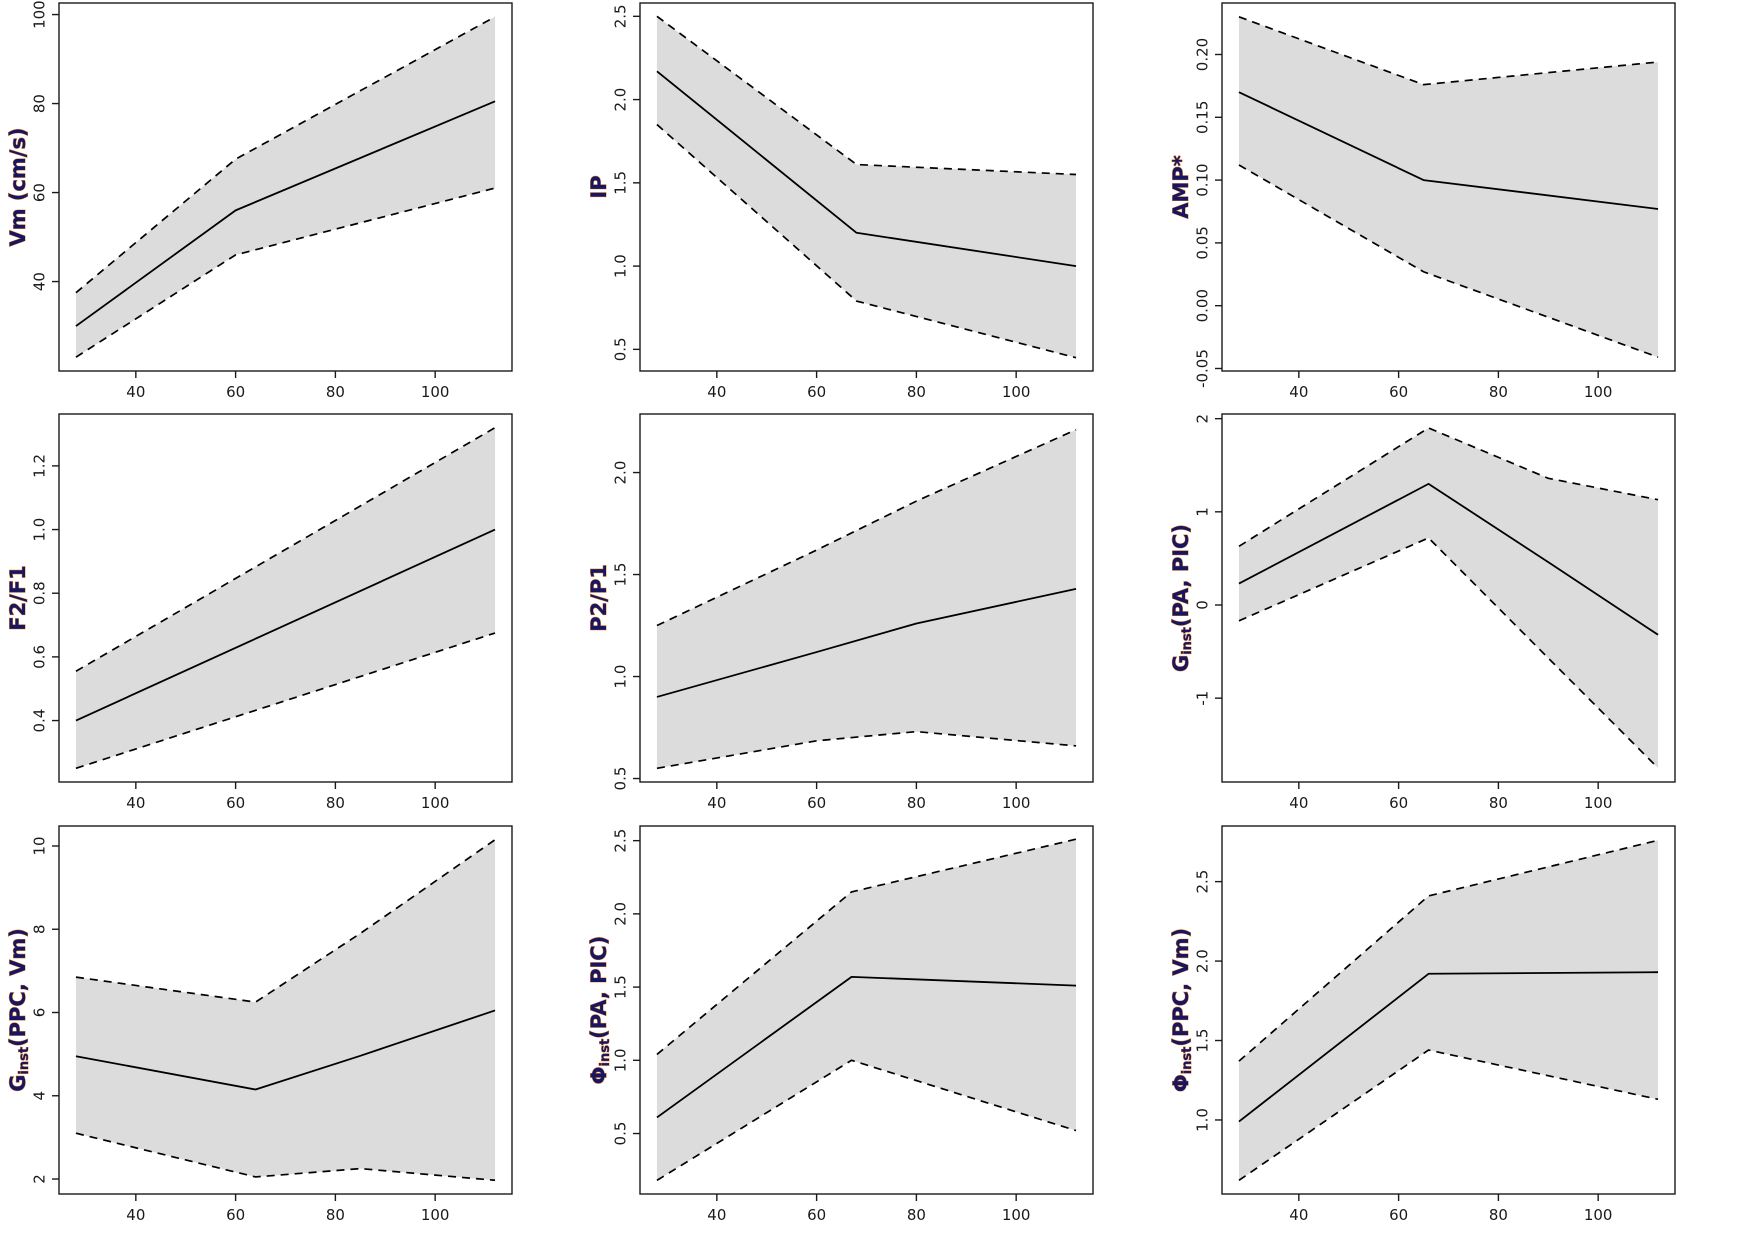 Image resolution: width=1744 pixels, height=1234 pixels. Describe the element at coordinates (1202, 419) in the screenshot. I see `y-tick-label: 2` at that location.